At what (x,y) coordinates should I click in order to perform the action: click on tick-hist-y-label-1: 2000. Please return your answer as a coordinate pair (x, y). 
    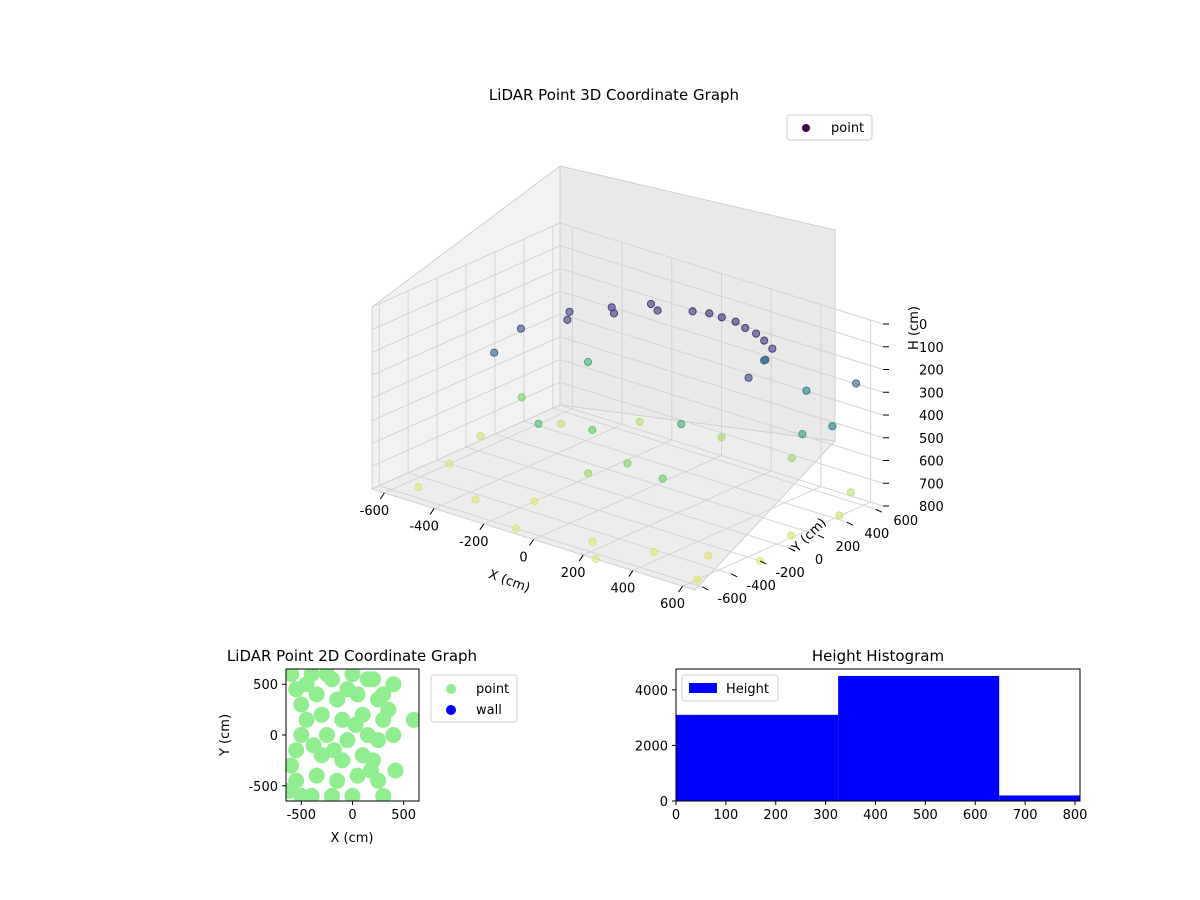
    Looking at the image, I should click on (651, 746).